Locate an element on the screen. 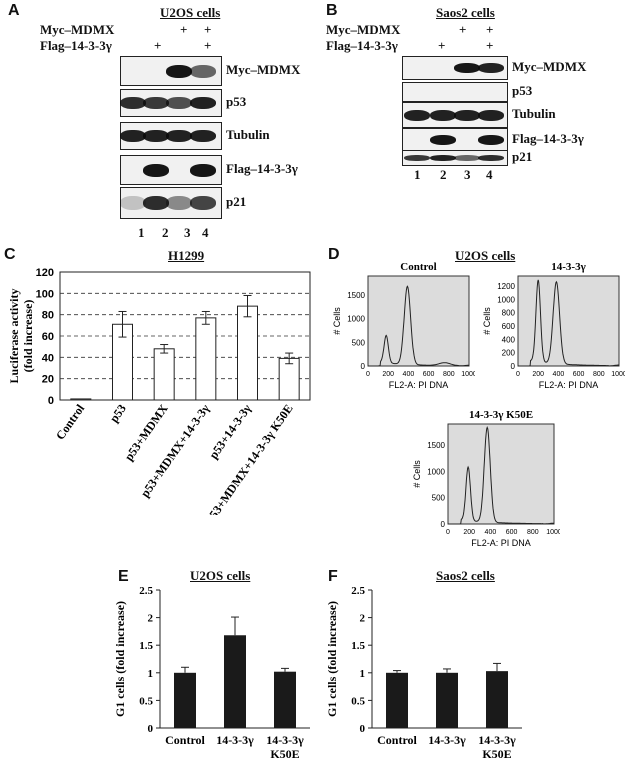 This screenshot has height=773, width=630. y-axis-label: G1 cells (fold increase) is located at coordinates (120, 659).